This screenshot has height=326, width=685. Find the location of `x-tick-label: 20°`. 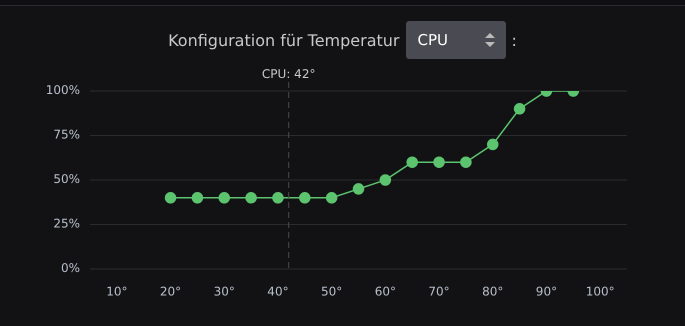

x-tick-label: 20° is located at coordinates (171, 291).